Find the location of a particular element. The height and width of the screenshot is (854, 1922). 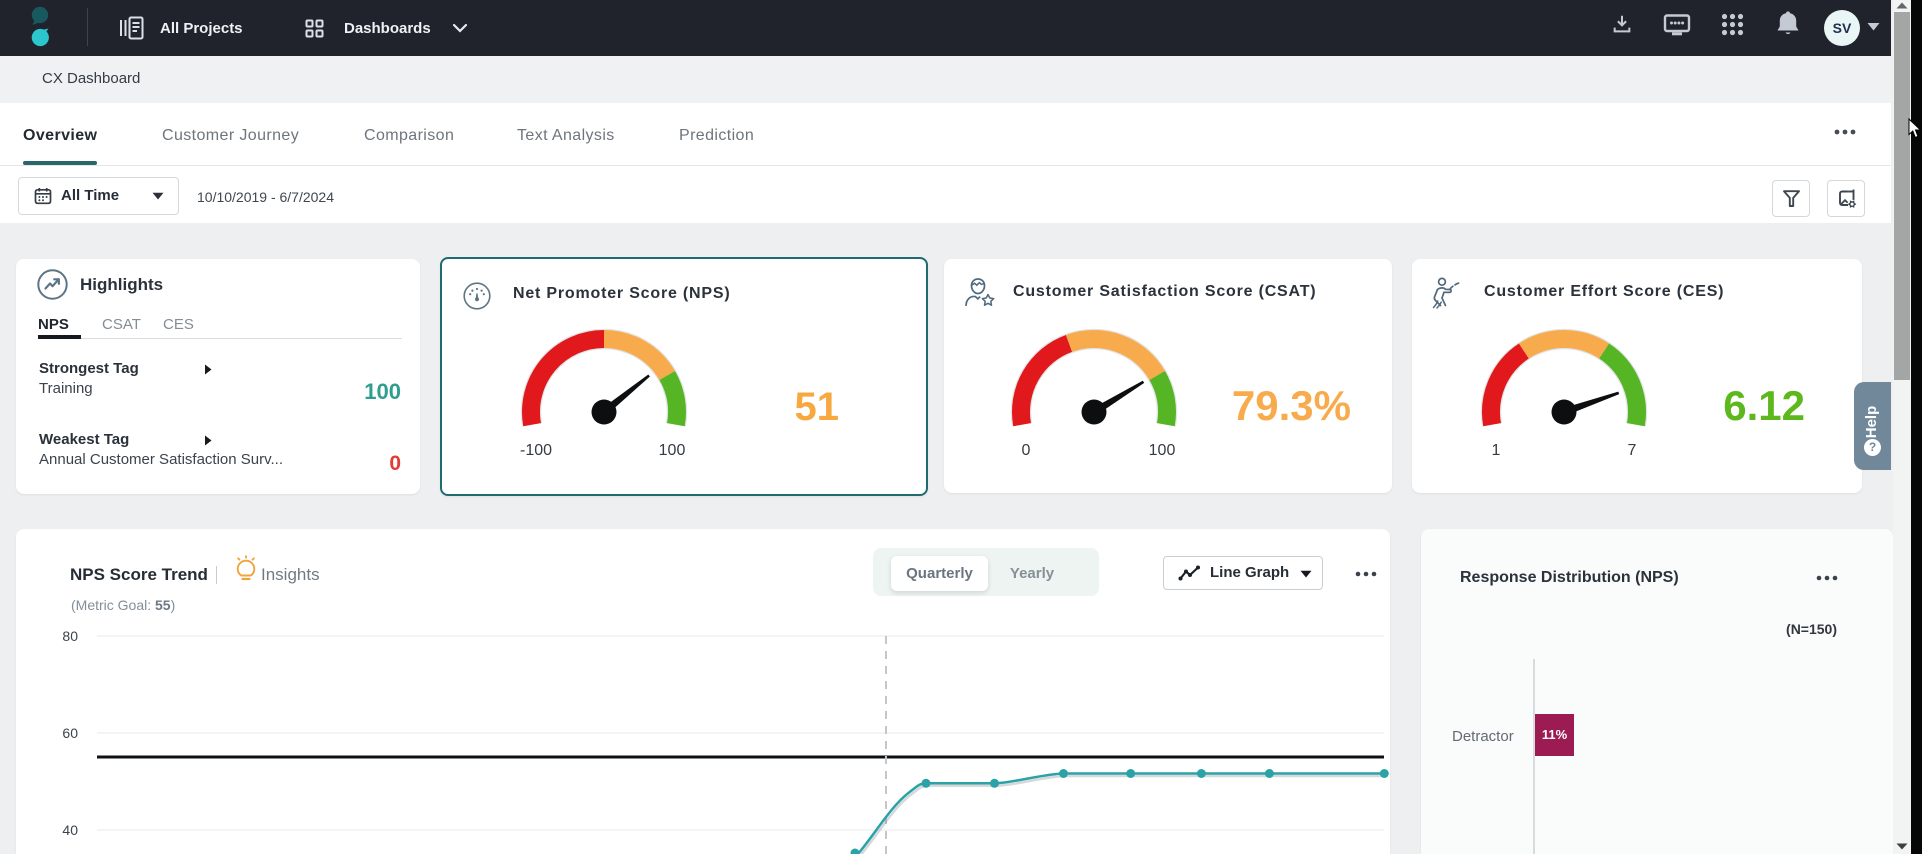

svg-text: 0 is located at coordinates (1026, 450).